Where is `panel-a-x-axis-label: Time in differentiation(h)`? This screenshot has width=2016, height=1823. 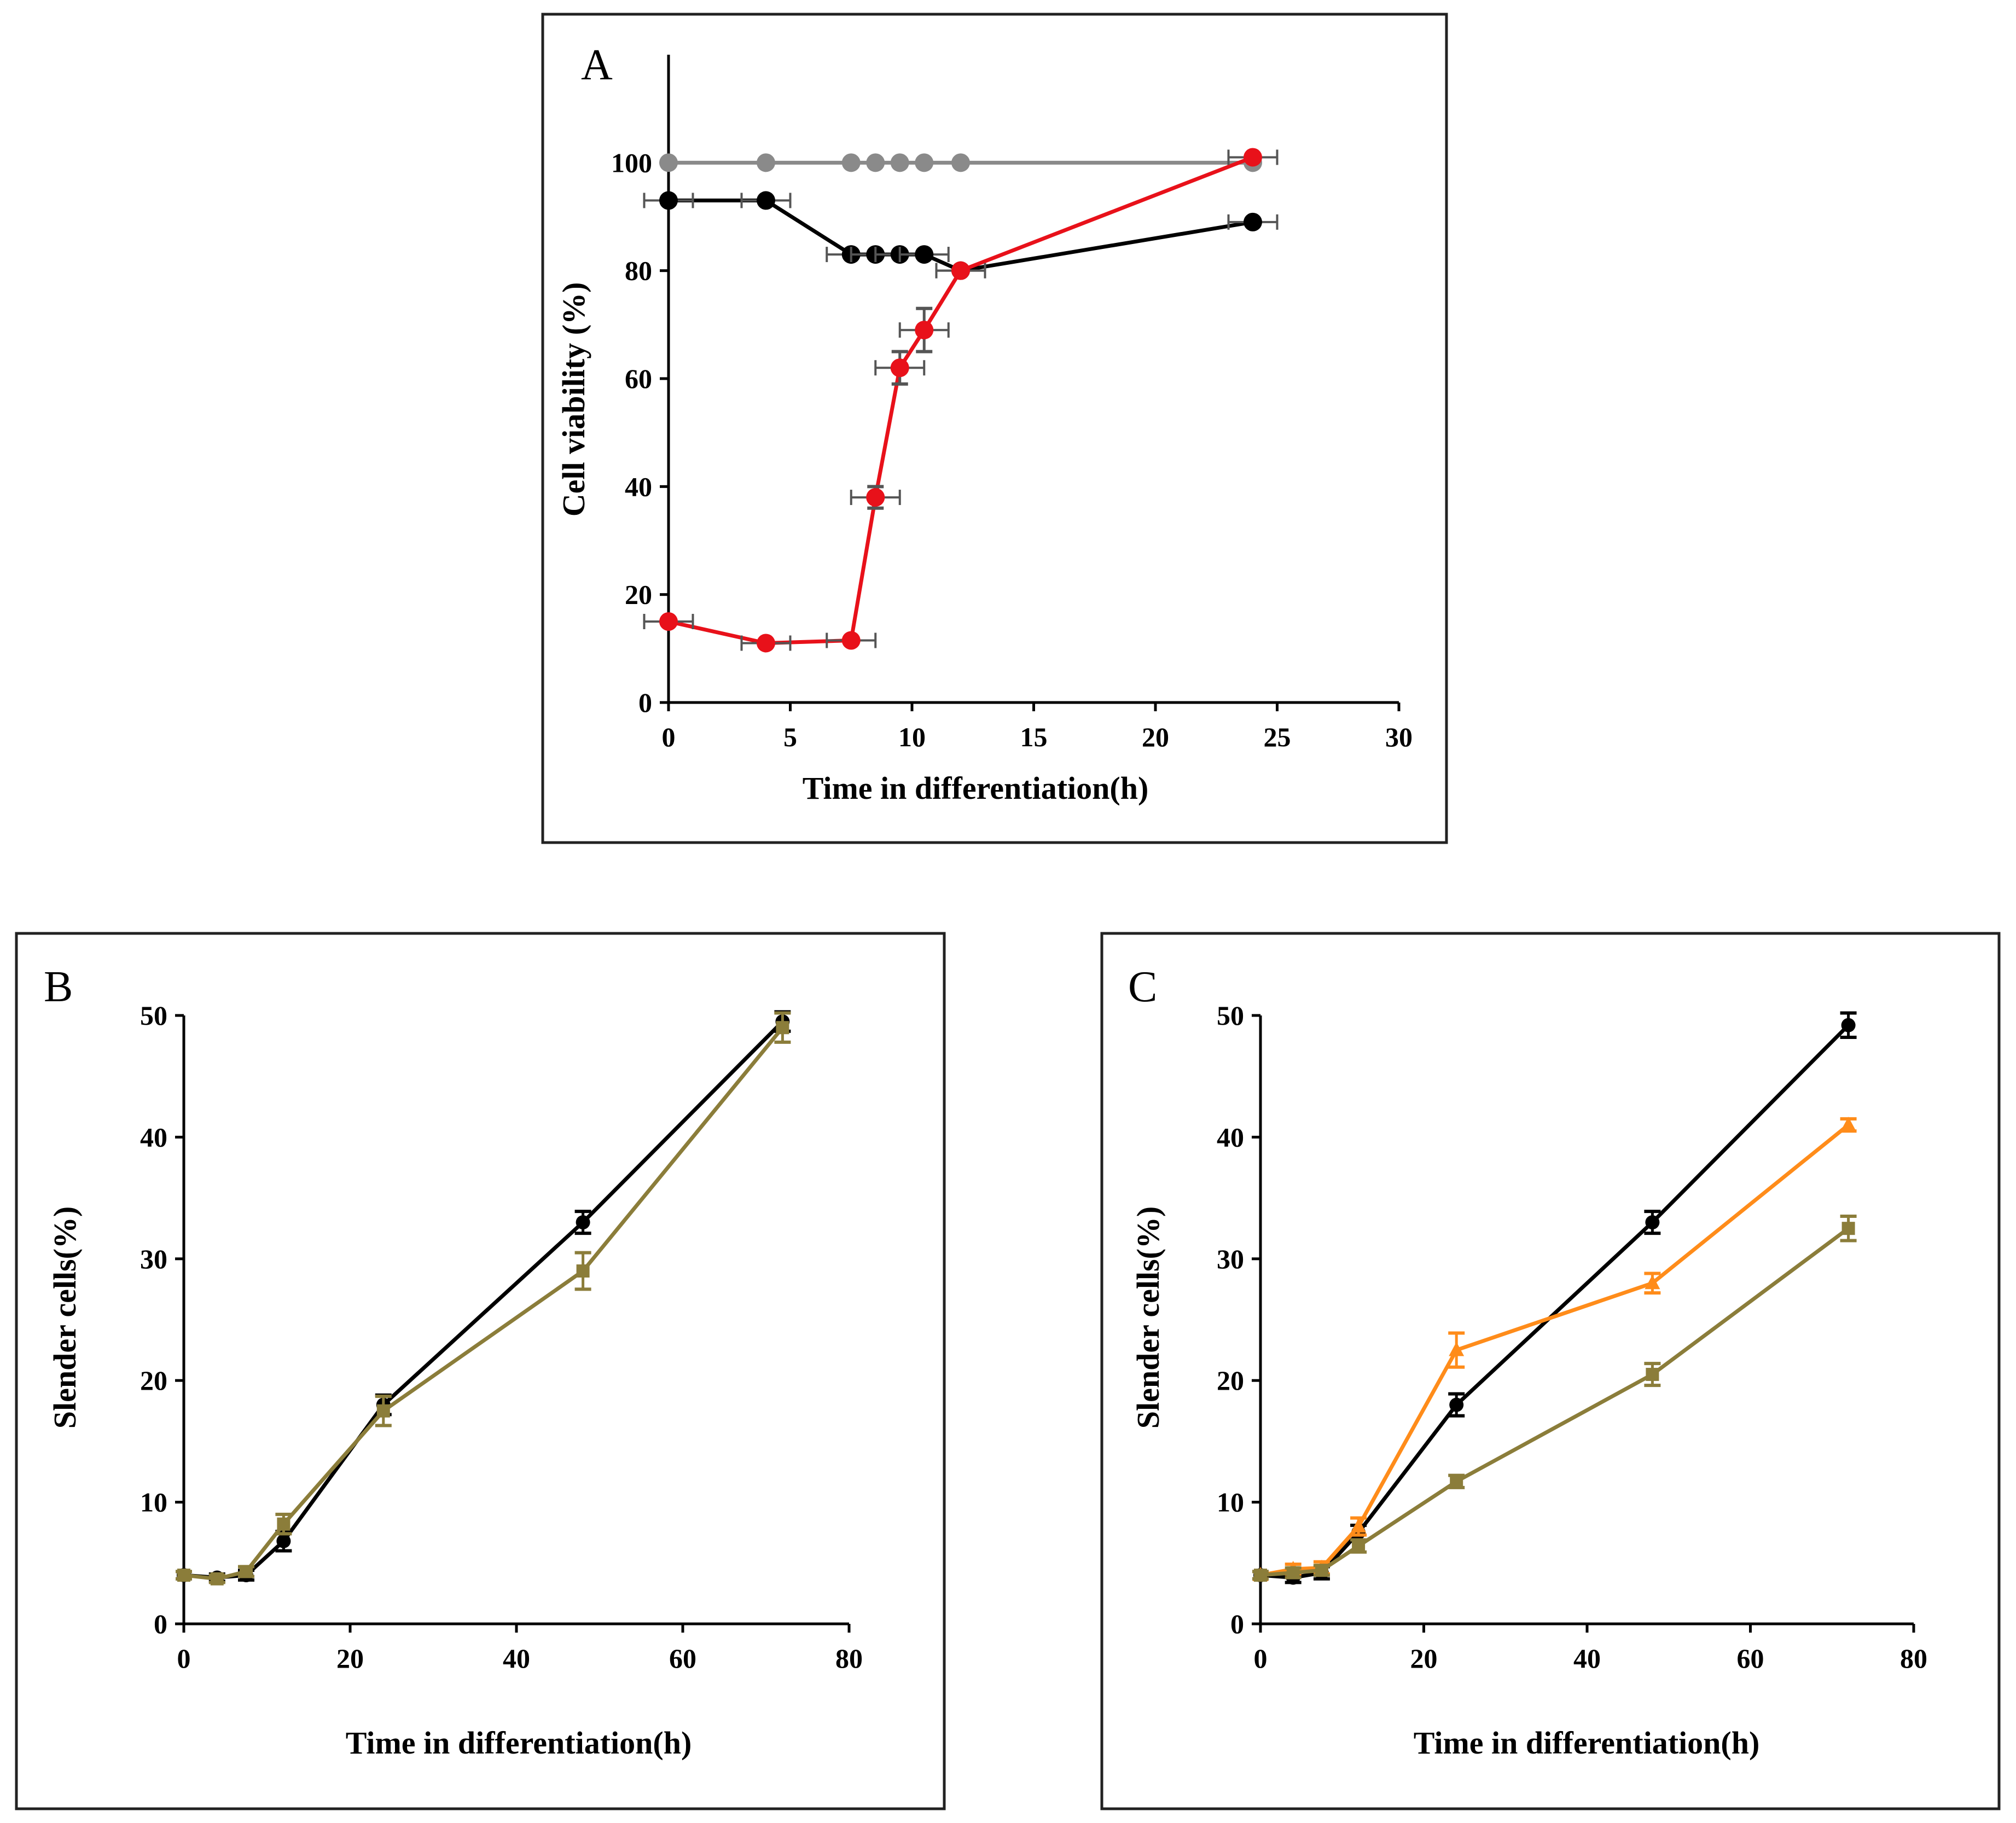 panel-a-x-axis-label: Time in differentiation(h) is located at coordinates (976, 788).